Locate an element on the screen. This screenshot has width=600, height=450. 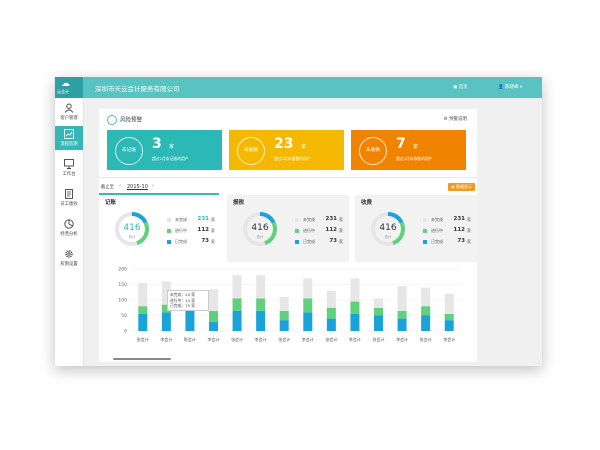
home-link: ▣ 首页 is located at coordinates (460, 87).